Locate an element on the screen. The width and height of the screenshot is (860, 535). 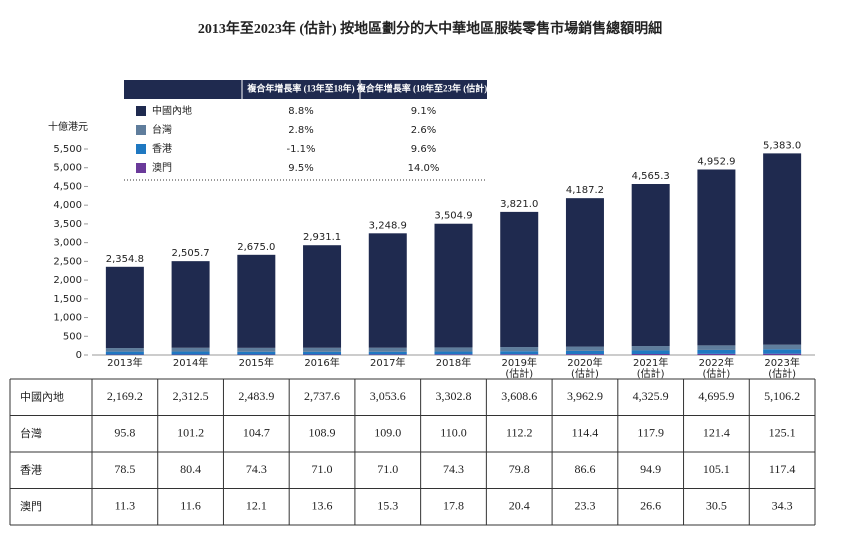
cagr-value: 2.6% is located at coordinates (423, 130).